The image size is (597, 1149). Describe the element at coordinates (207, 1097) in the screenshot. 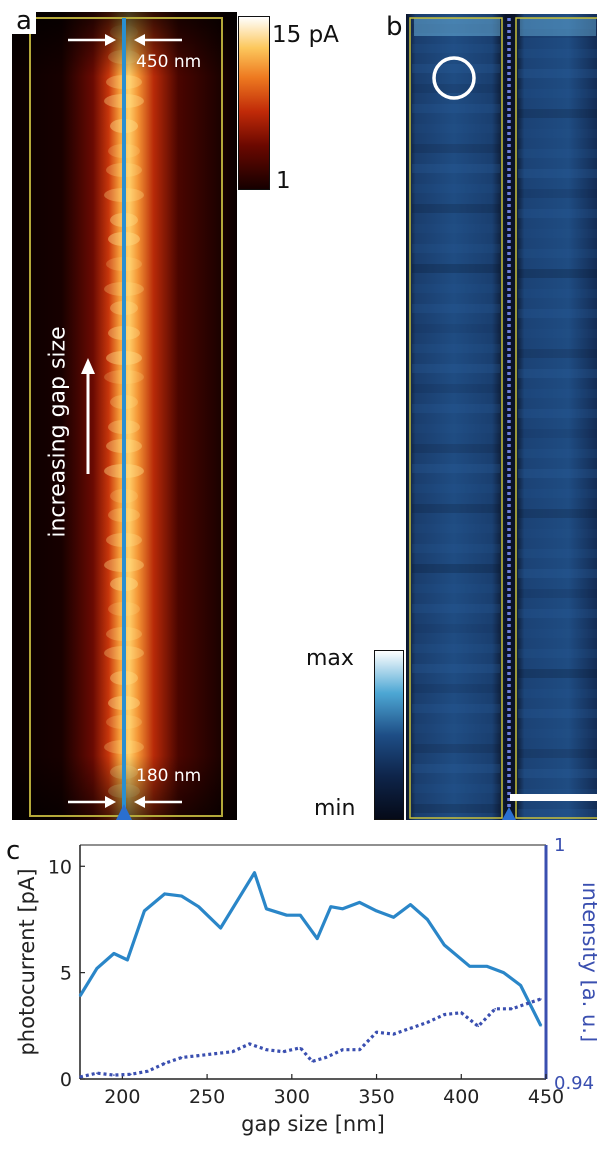

I see `x-tick-label: 250` at that location.